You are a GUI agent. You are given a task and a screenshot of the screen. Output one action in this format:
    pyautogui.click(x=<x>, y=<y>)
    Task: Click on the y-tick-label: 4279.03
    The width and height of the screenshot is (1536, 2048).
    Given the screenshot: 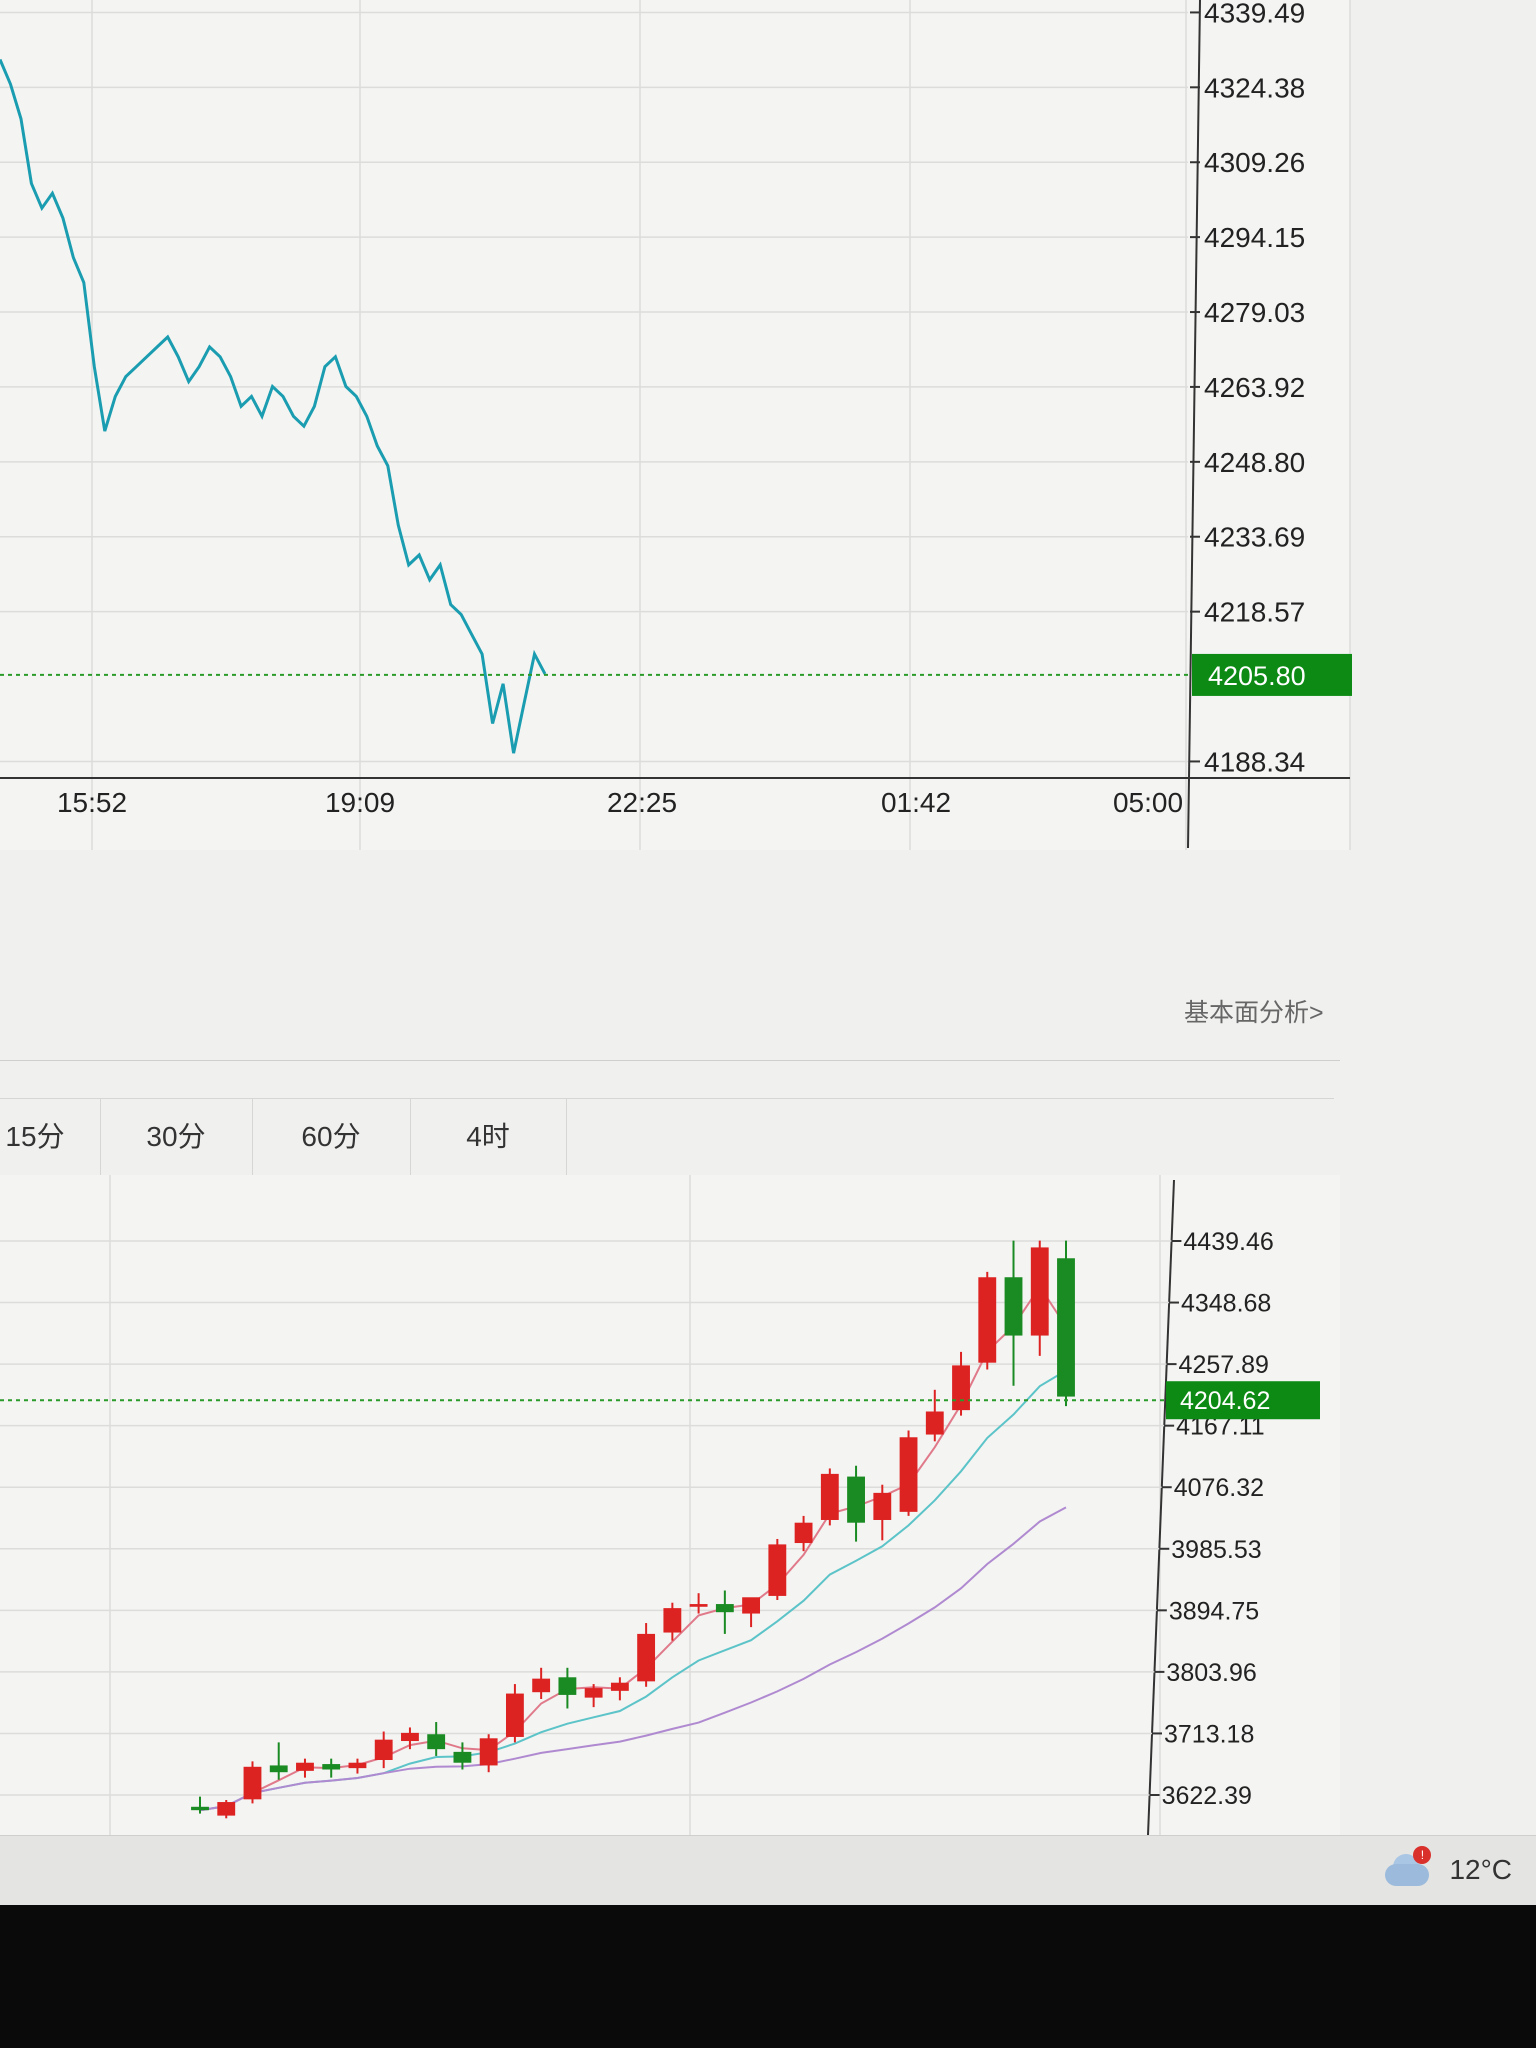 What is the action you would take?
    pyautogui.click(x=1254, y=312)
    